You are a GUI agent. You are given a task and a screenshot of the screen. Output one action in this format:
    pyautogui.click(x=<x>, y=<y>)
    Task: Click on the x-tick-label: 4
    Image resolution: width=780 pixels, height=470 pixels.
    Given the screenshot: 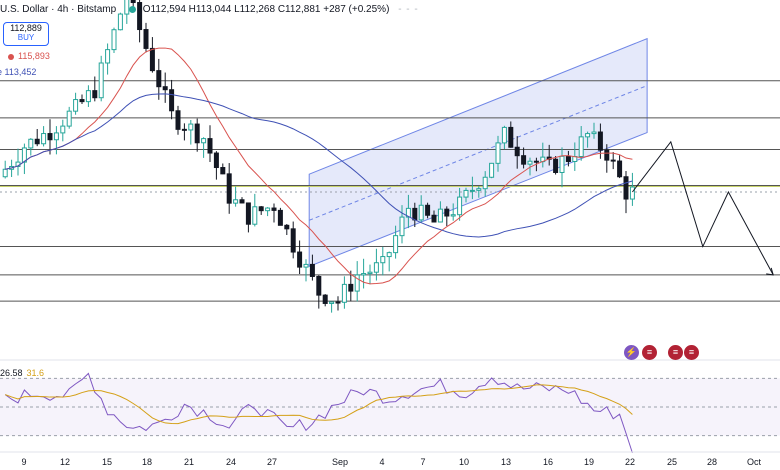 What is the action you would take?
    pyautogui.click(x=381, y=462)
    